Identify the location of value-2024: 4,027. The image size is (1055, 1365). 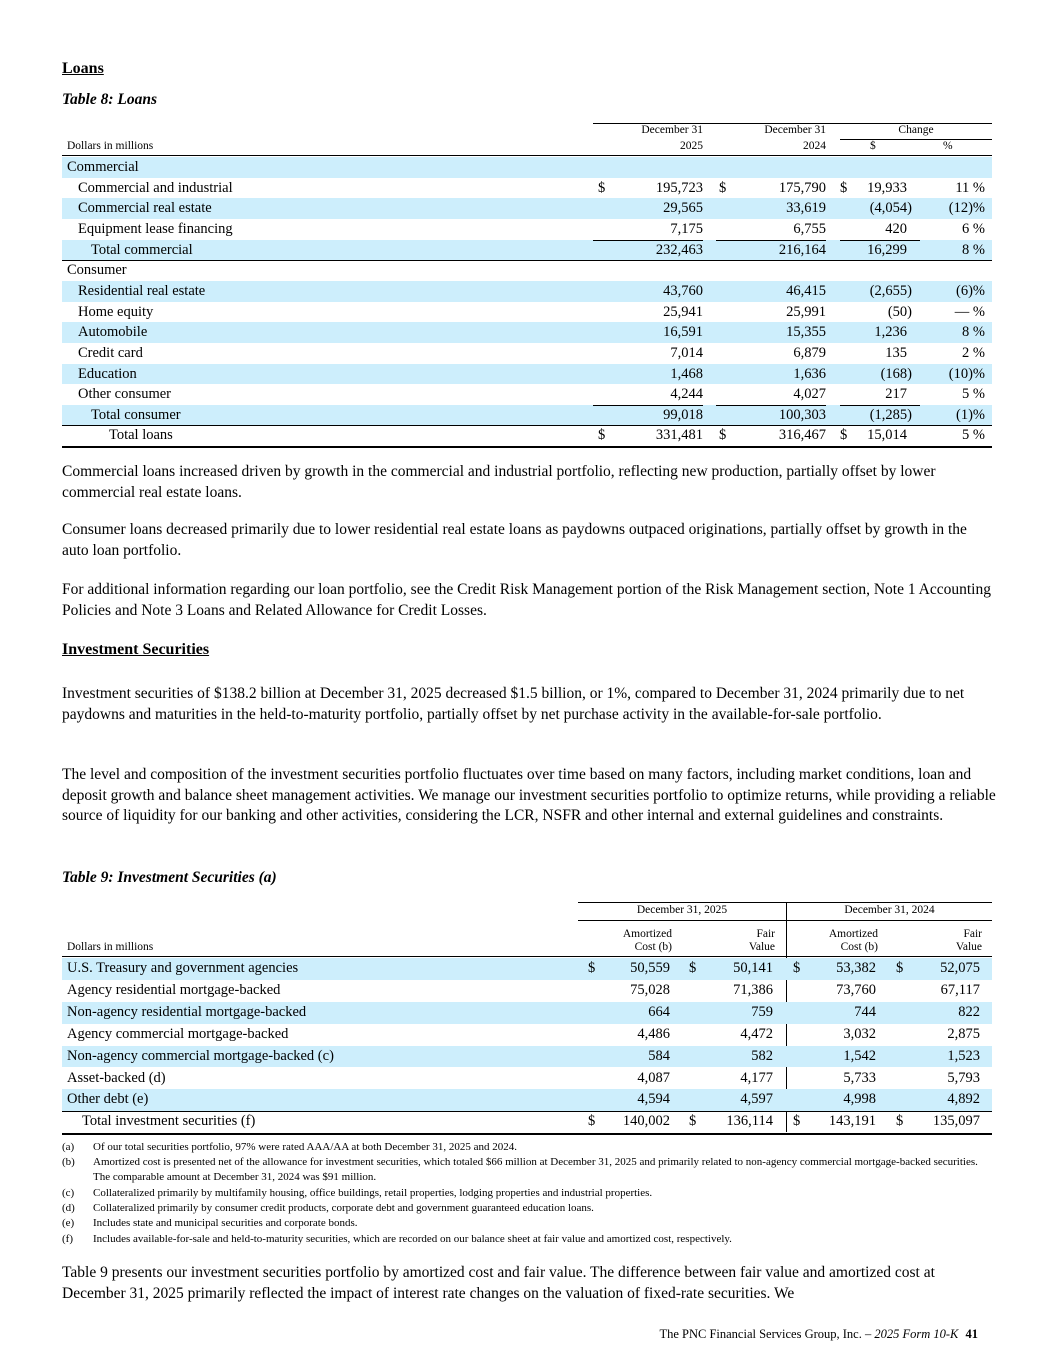
(809, 394).